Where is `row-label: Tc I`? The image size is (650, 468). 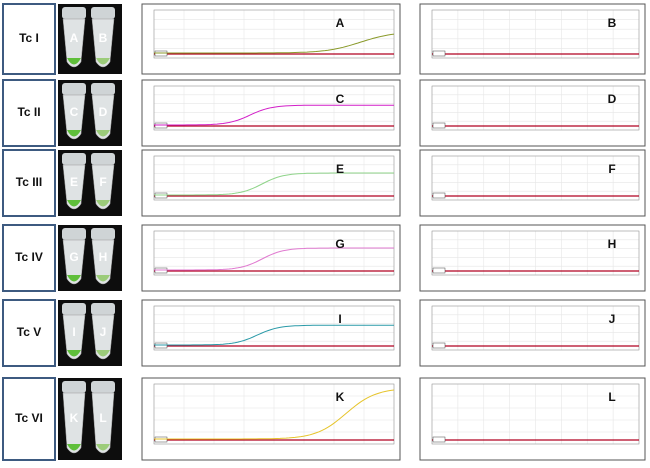
row-label: Tc I is located at coordinates (29, 38).